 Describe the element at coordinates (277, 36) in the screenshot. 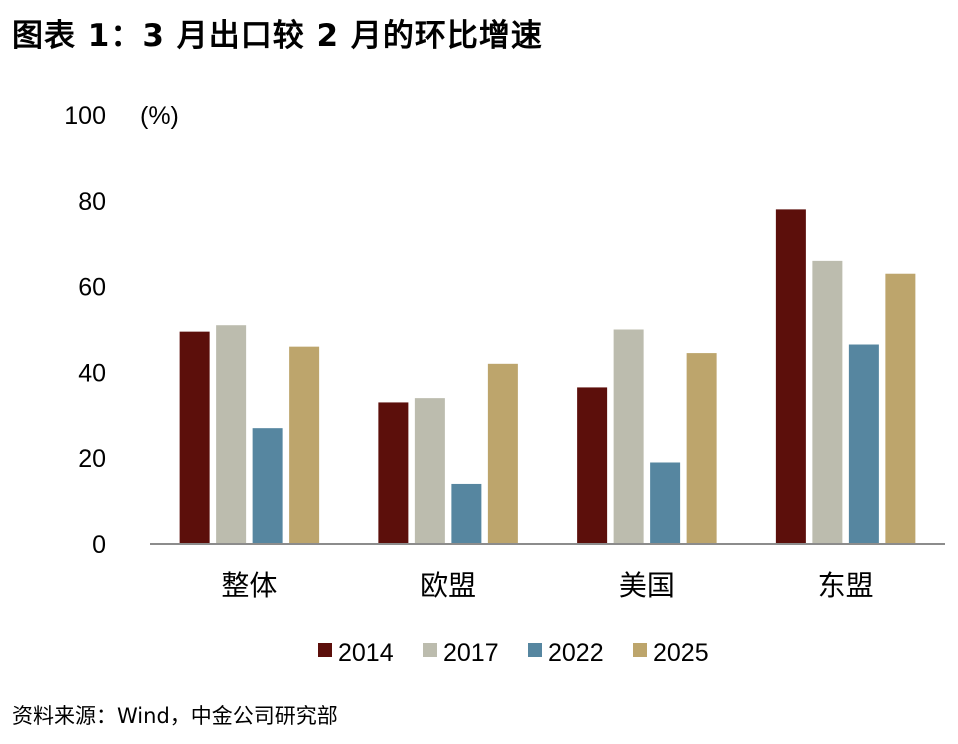

I see `chart-title: 图表 1：3 月出口较 2 月的环比增速` at that location.